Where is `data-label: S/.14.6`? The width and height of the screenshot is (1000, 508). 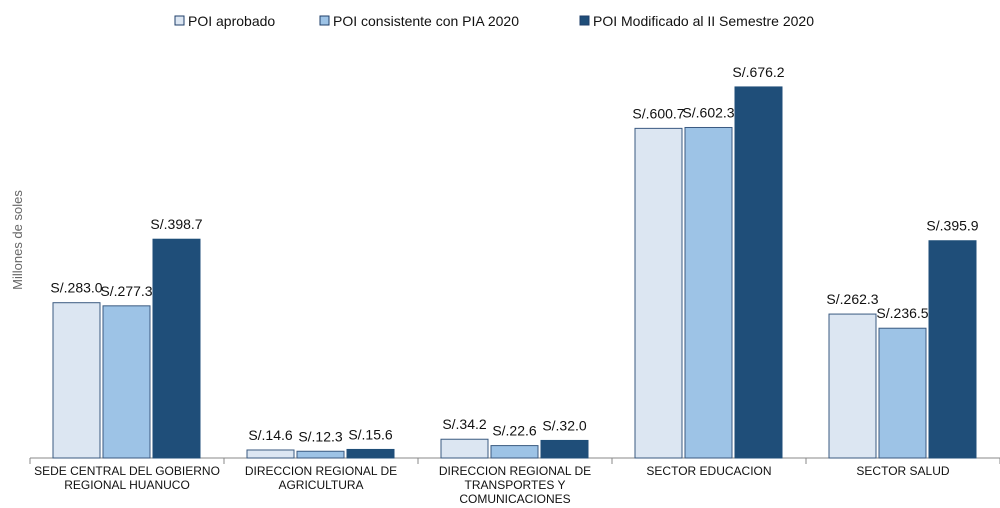
data-label: S/.14.6 is located at coordinates (270, 435).